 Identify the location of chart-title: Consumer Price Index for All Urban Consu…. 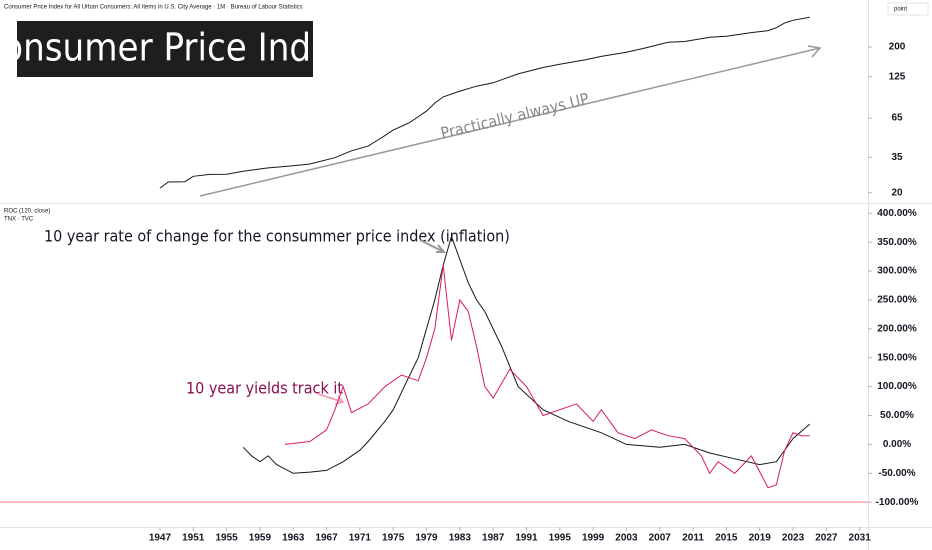
(153, 8).